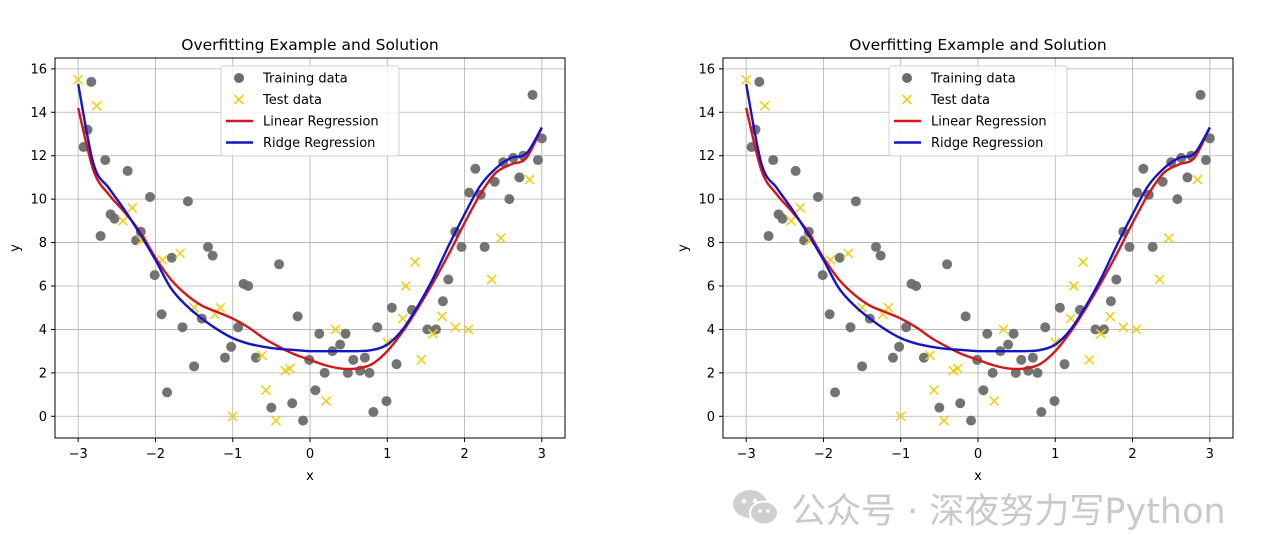  What do you see at coordinates (706, 69) in the screenshot?
I see `y-tick-label: 16` at bounding box center [706, 69].